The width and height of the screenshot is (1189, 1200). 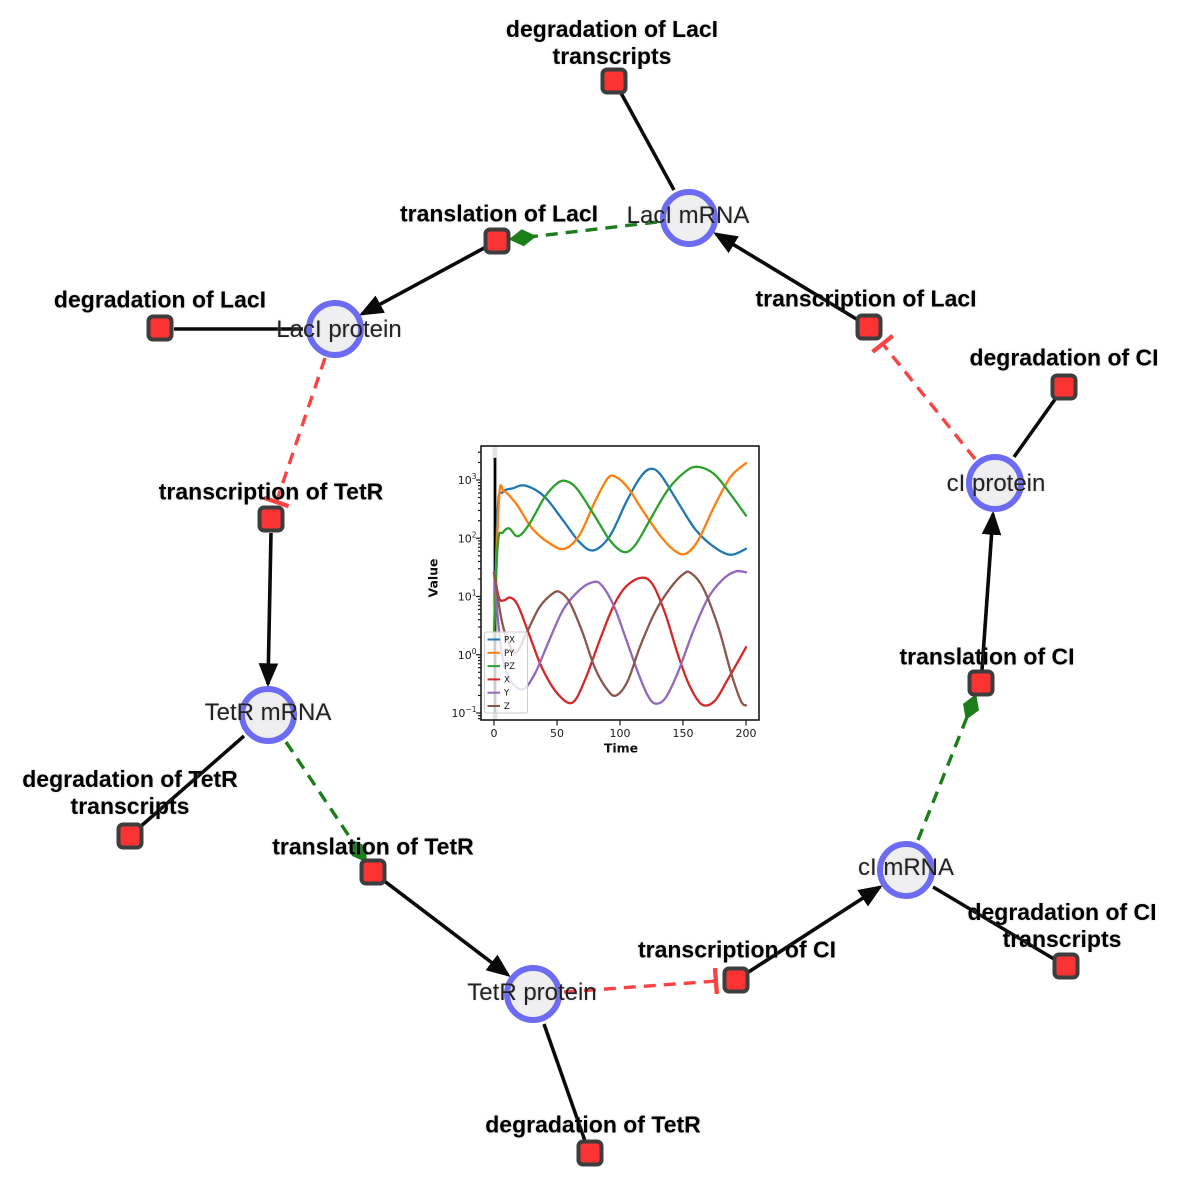 What do you see at coordinates (995, 483) in the screenshot?
I see `species-node-ci-protein` at bounding box center [995, 483].